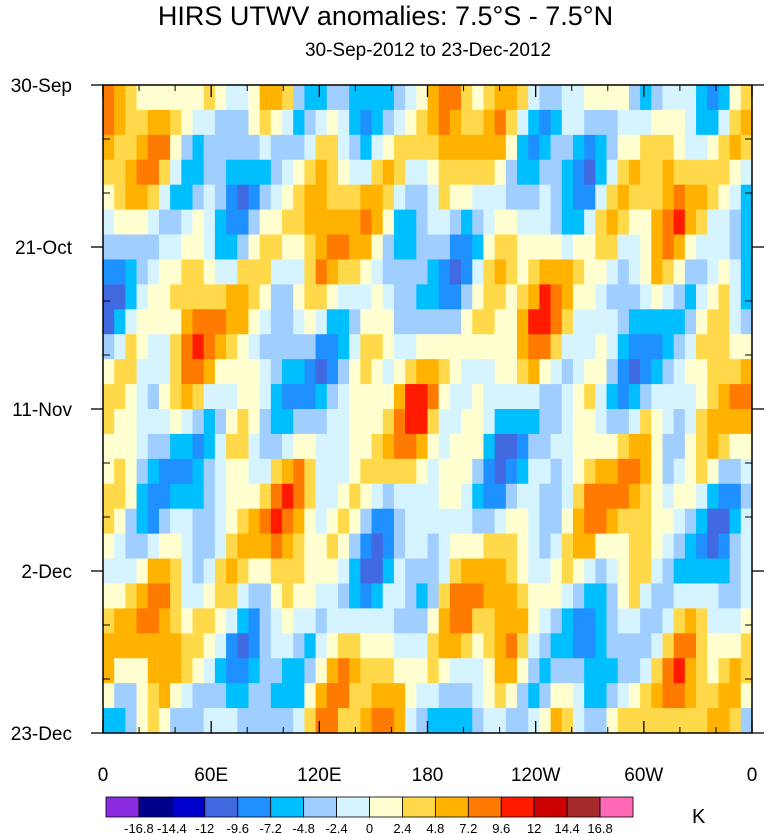  Describe the element at coordinates (536, 775) in the screenshot. I see `x-tick-label: 120W` at that location.